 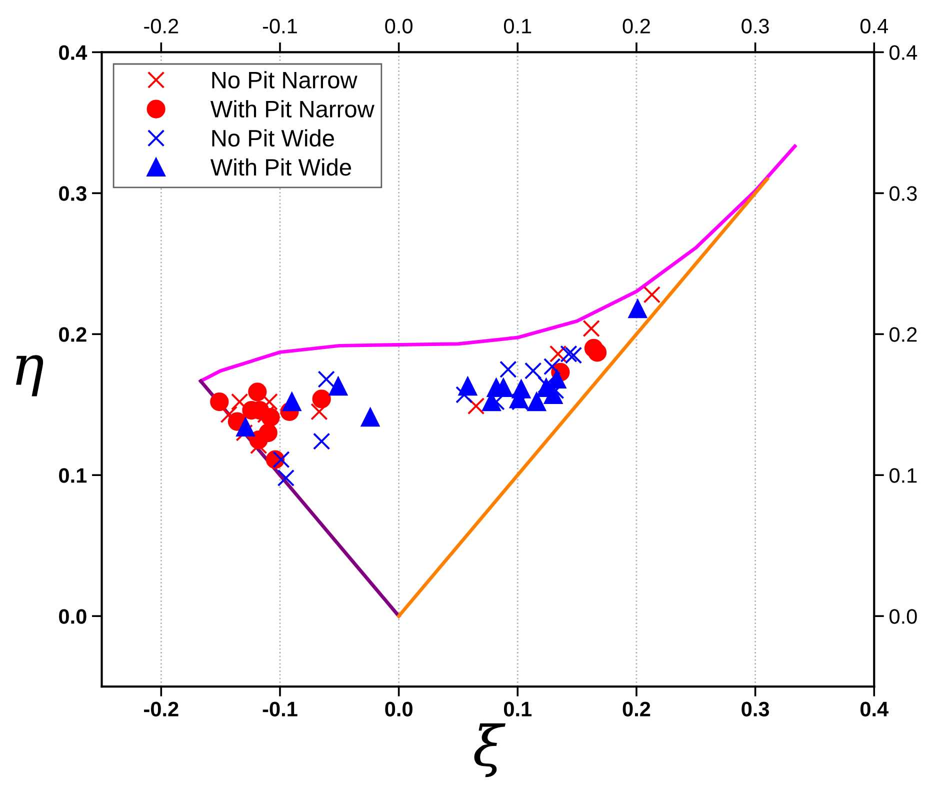 I want to click on x-tick-label: 0.4, so click(x=874, y=709).